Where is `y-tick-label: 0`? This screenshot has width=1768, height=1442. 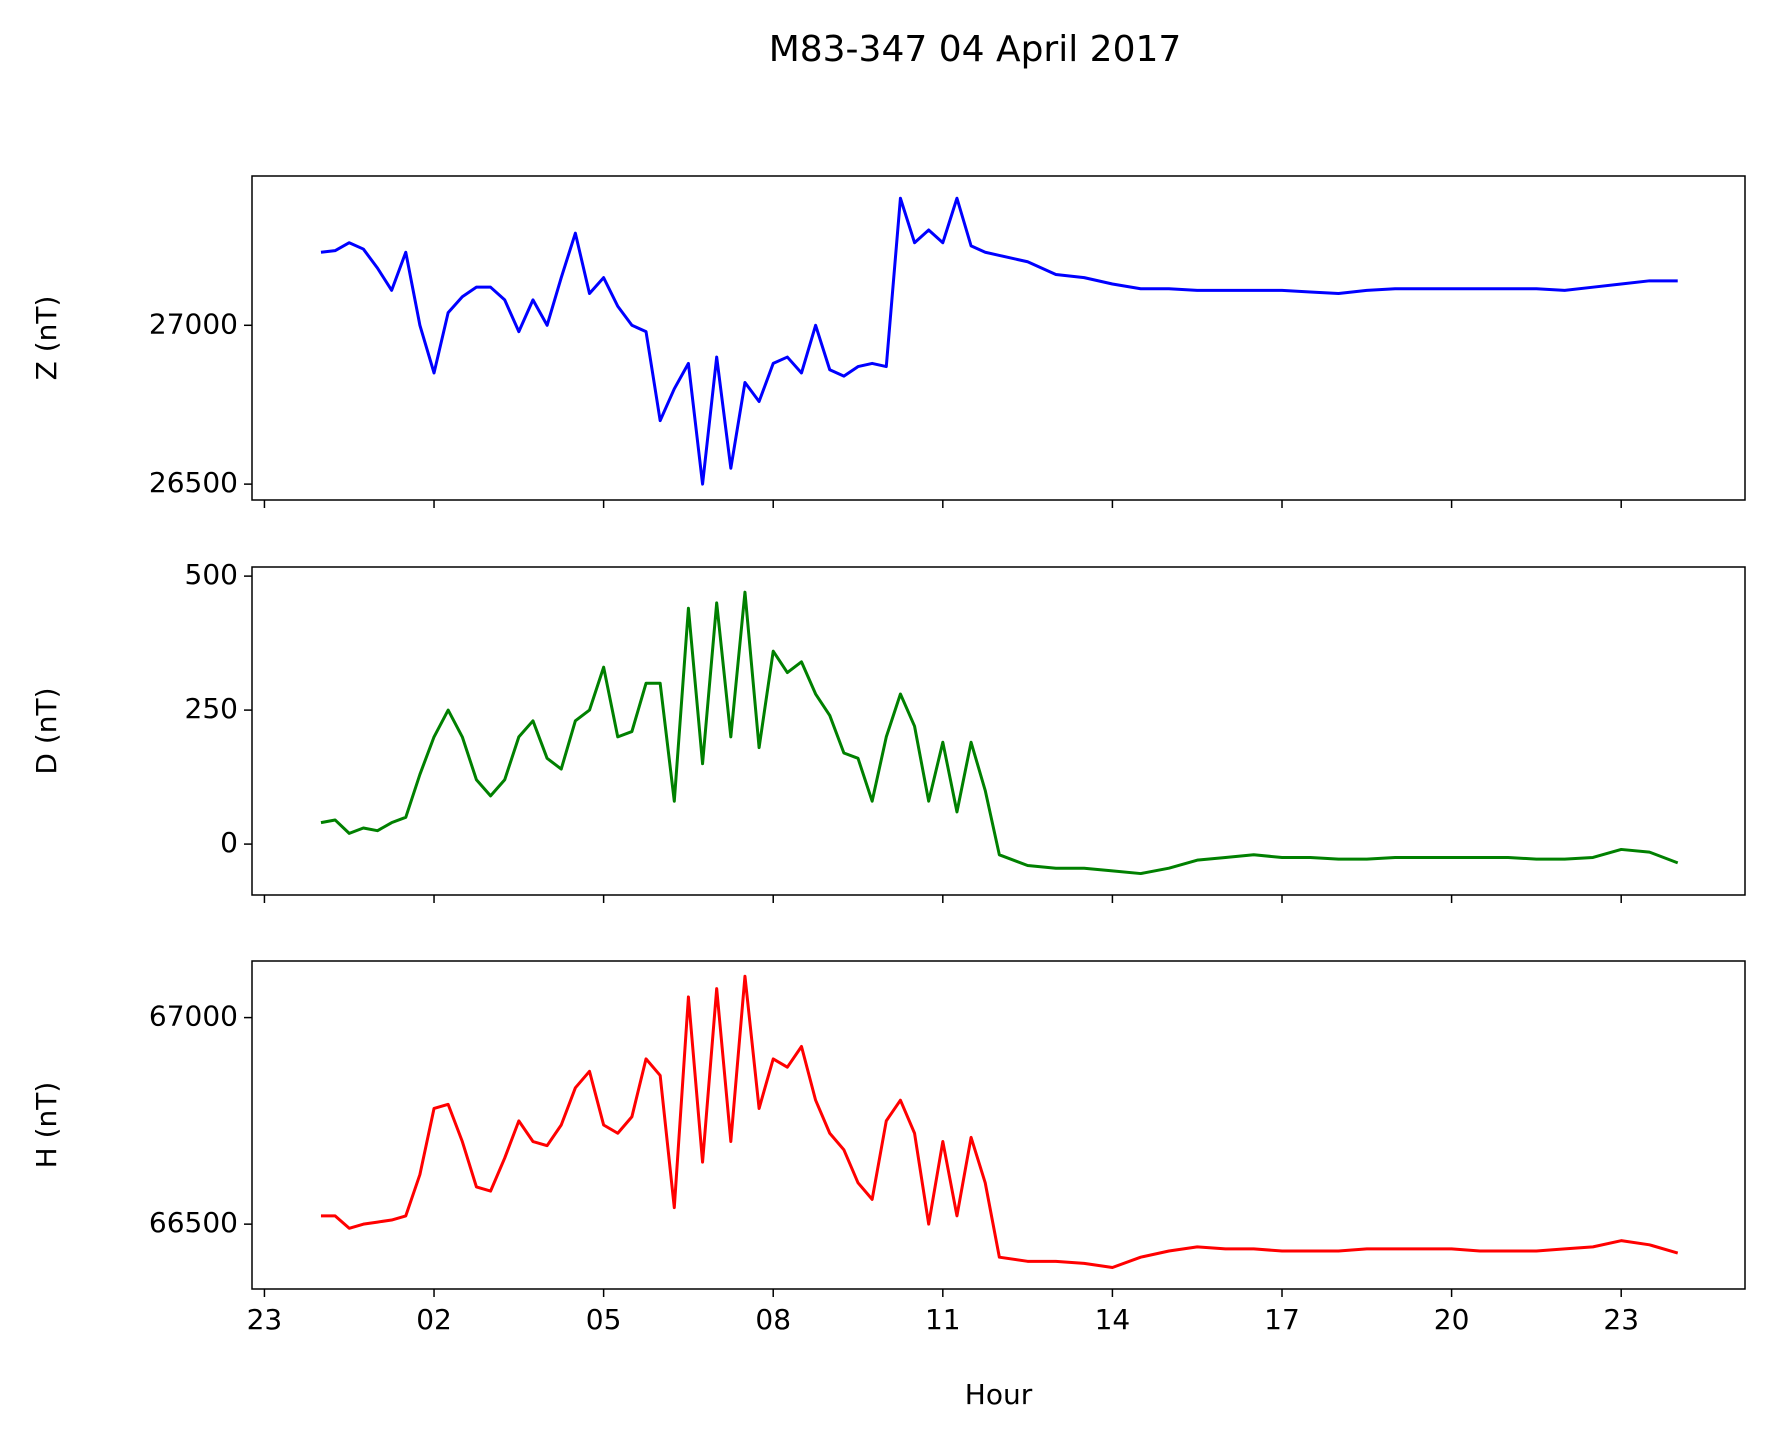 y-tick-label: 0 is located at coordinates (229, 842).